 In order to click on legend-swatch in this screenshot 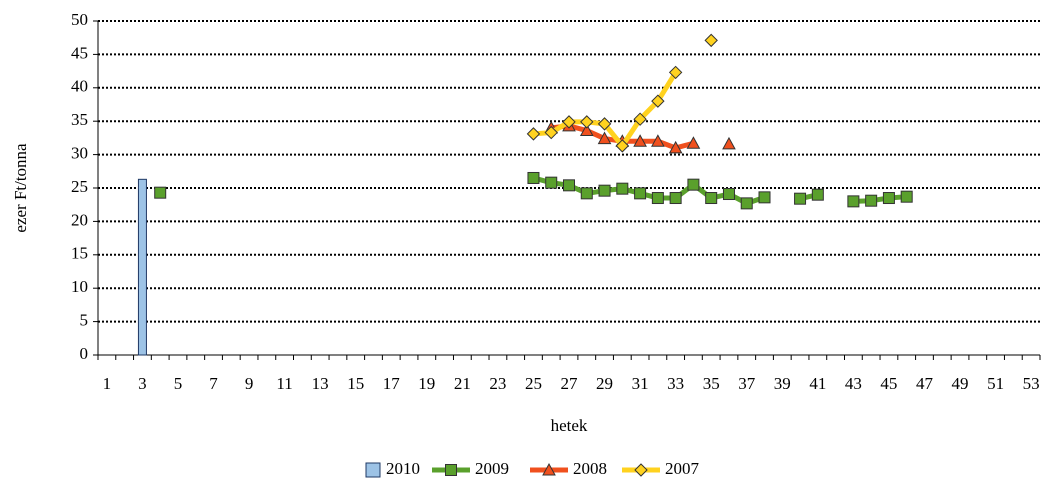, I will do `click(373, 470)`.